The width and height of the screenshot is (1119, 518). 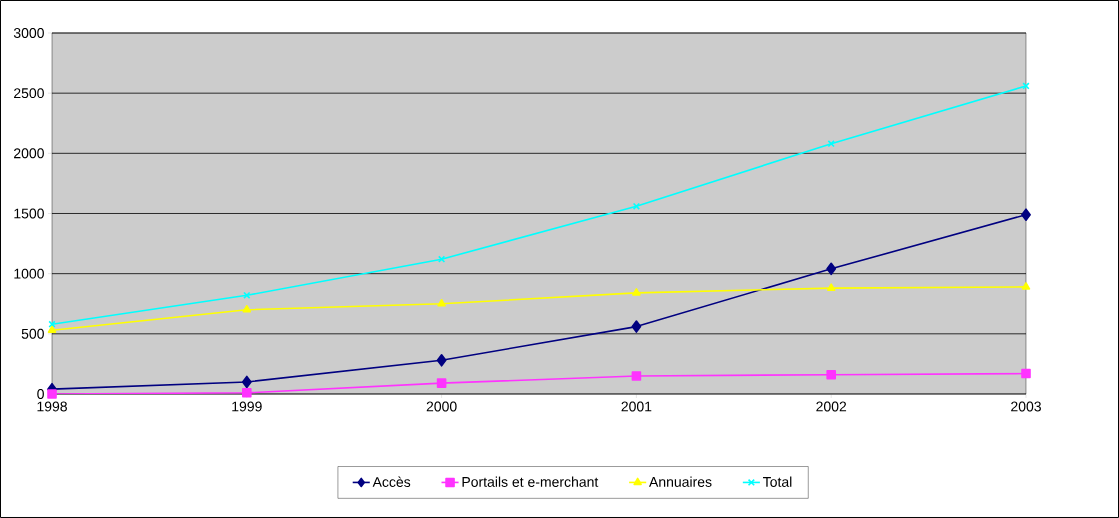 I want to click on y-tick-label: 2000, so click(x=29, y=153).